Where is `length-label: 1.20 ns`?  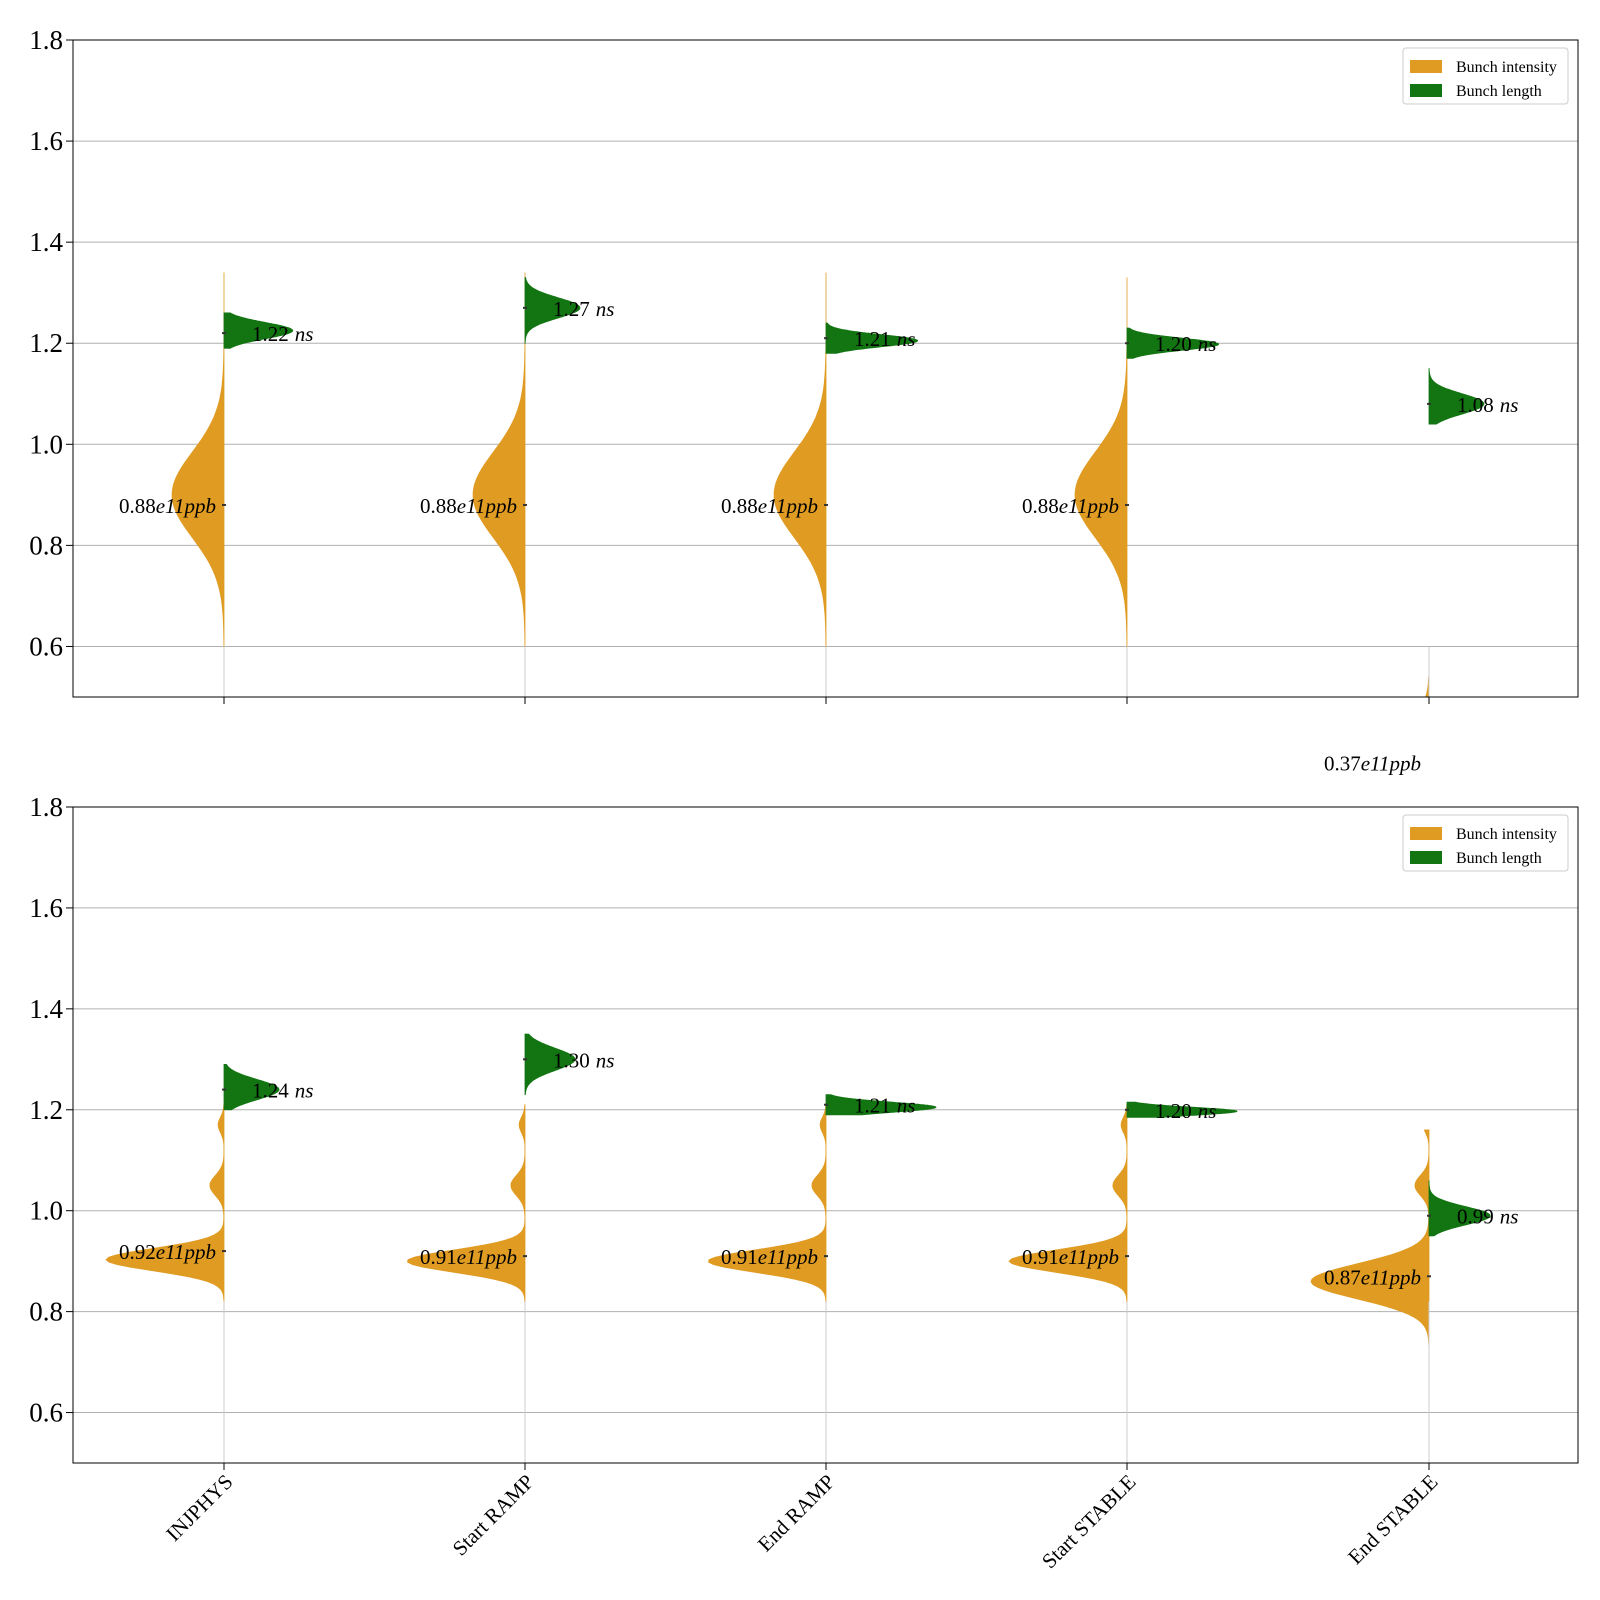 length-label: 1.20 ns is located at coordinates (1185, 1111).